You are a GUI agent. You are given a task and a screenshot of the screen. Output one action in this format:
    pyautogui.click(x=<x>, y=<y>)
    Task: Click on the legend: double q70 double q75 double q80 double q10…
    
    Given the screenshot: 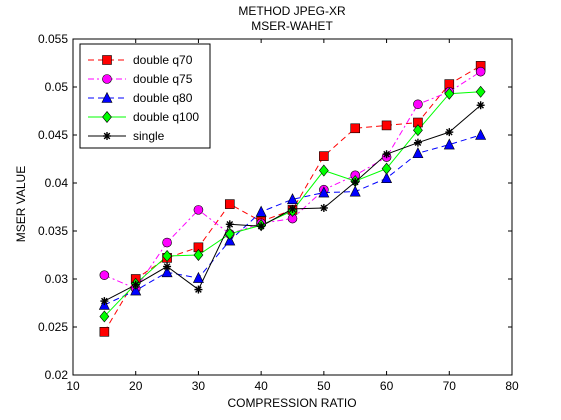 What is the action you would take?
    pyautogui.click(x=145, y=96)
    